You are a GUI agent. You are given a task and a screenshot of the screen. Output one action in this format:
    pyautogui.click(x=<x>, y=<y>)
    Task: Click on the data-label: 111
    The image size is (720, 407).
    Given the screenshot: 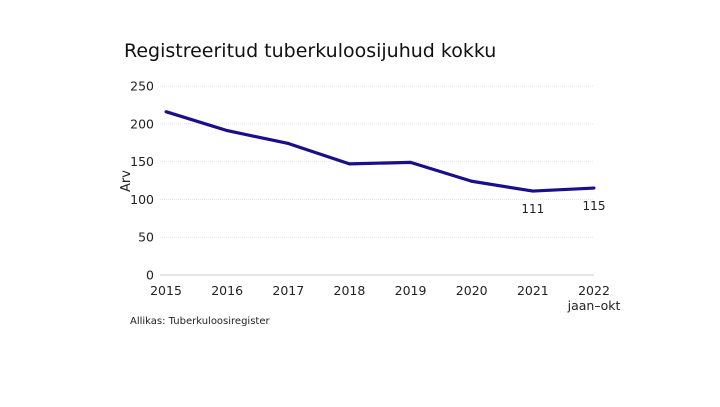 What is the action you would take?
    pyautogui.click(x=532, y=209)
    